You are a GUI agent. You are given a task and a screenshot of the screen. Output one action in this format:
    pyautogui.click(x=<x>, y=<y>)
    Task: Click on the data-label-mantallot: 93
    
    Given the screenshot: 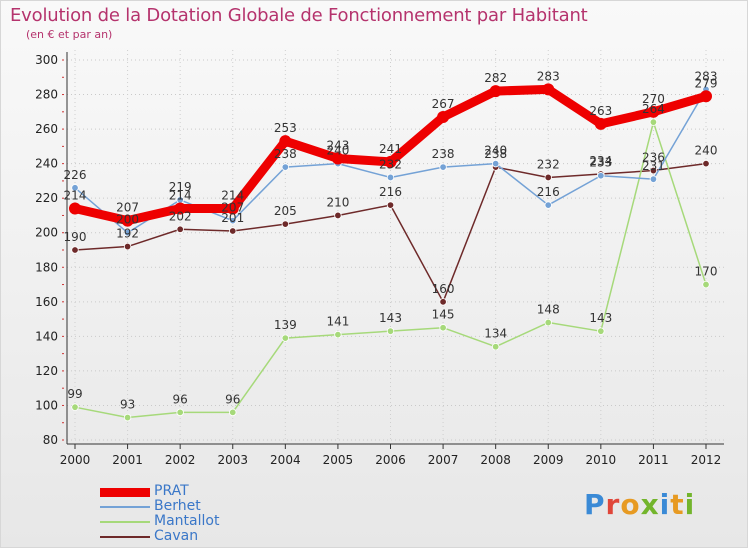 What is the action you would take?
    pyautogui.click(x=127, y=405)
    